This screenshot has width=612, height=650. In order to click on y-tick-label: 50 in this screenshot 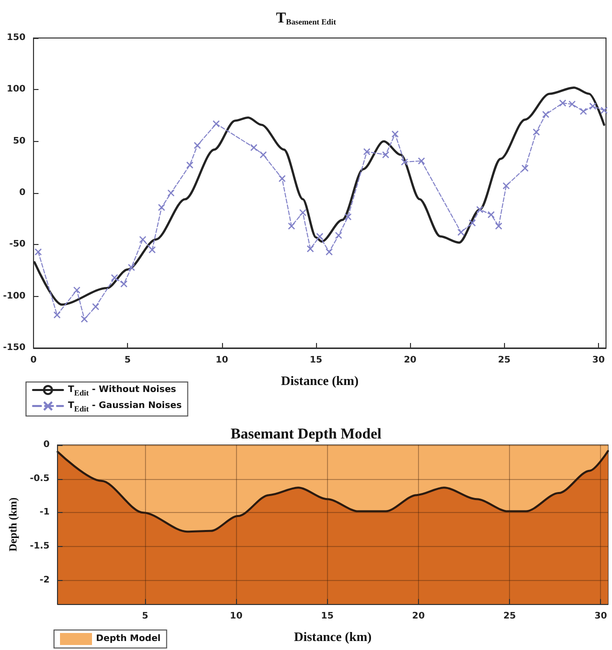, I will do `click(19, 141)`.